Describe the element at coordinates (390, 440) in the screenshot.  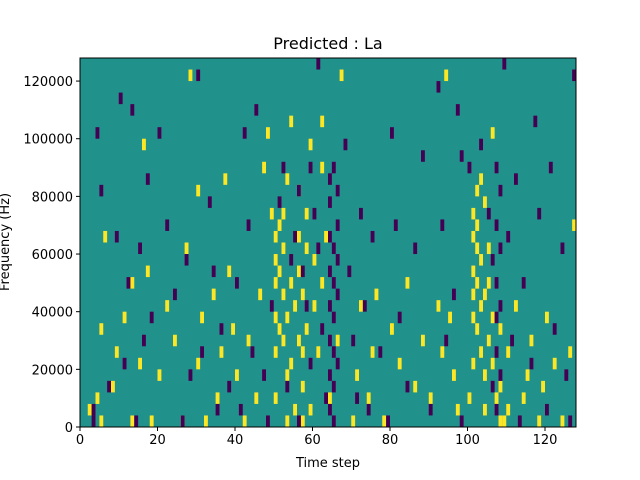
I see `x-tick-label: 80` at that location.